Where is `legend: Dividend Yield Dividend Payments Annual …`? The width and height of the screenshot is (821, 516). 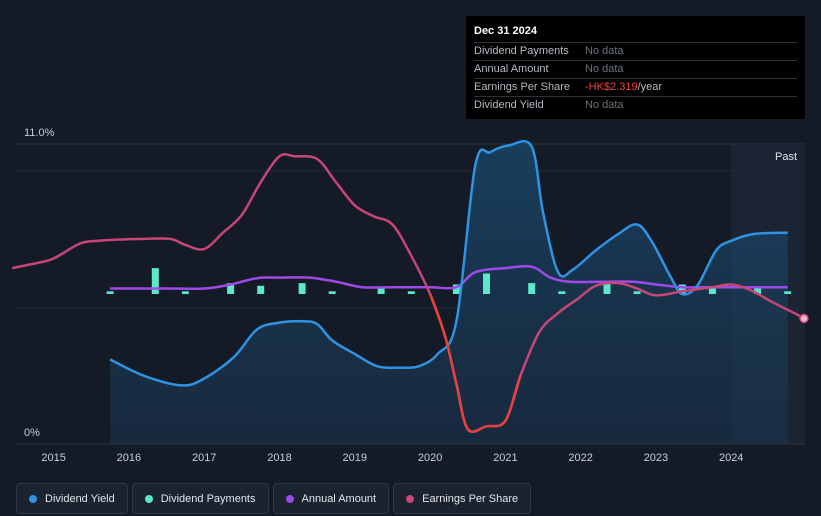 legend: Dividend Yield Dividend Payments Annual … is located at coordinates (274, 498).